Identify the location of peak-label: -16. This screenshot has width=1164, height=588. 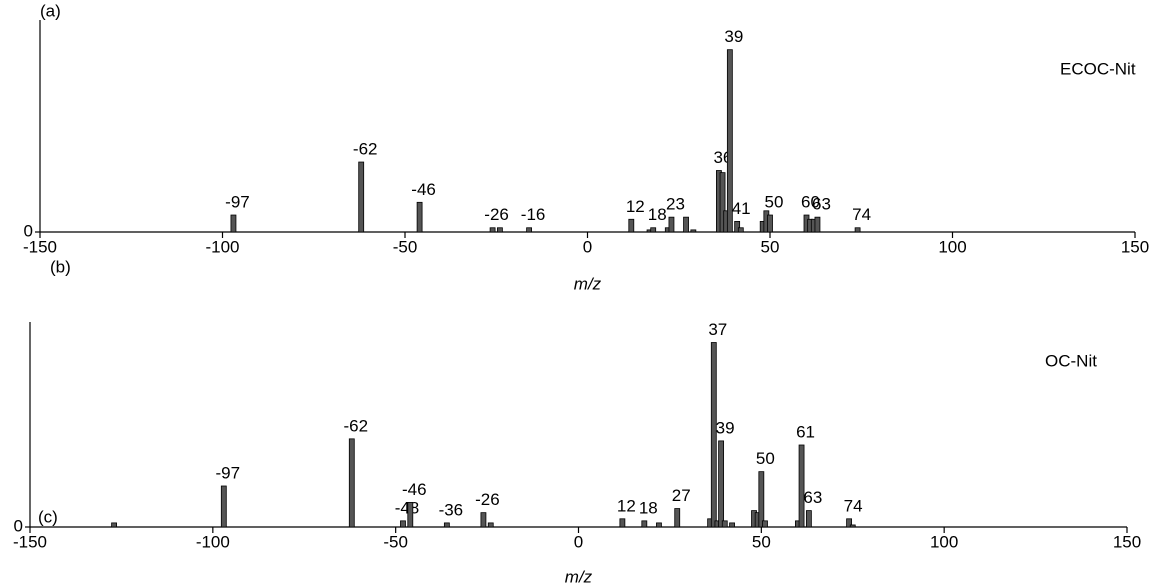
(533, 214).